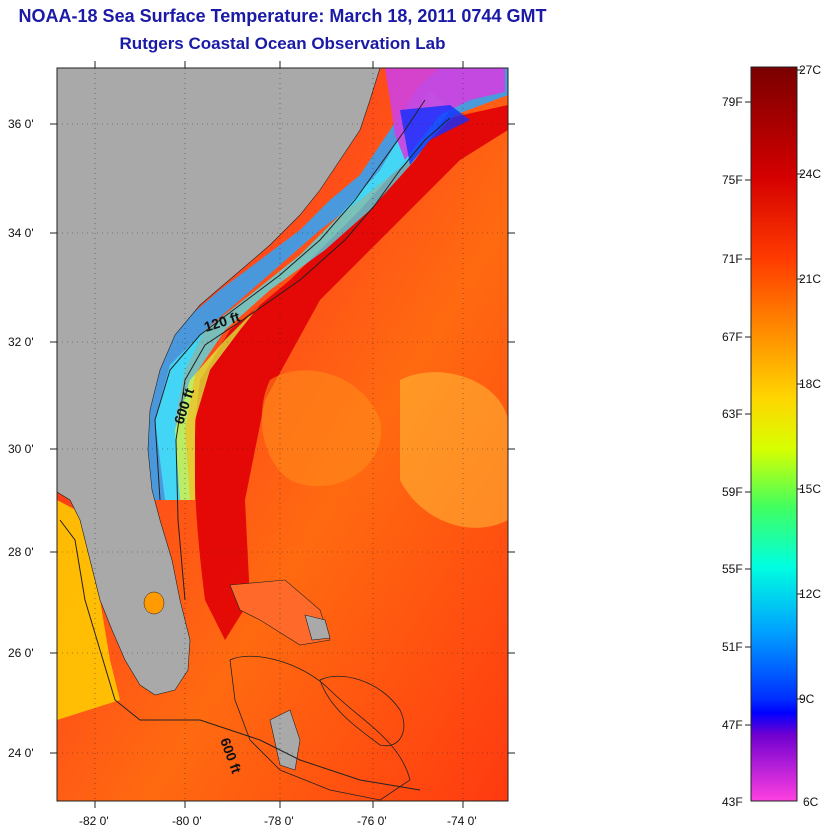 This screenshot has width=825, height=832. Describe the element at coordinates (21, 449) in the screenshot. I see `lat-label: 30 0'` at that location.